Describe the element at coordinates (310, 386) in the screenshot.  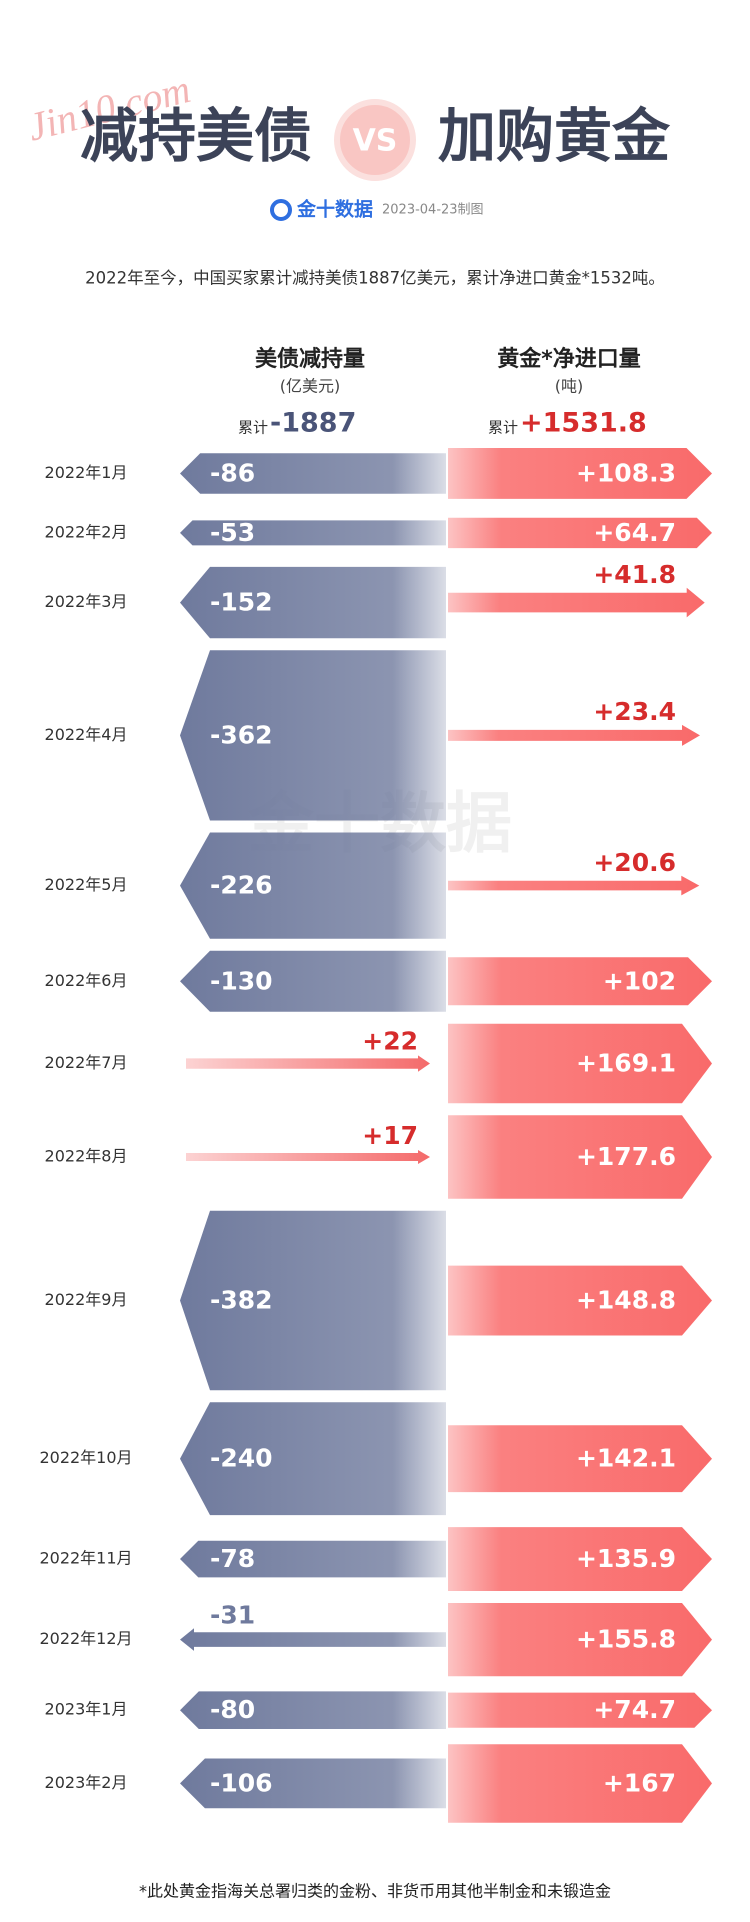
I see `unit-left: (亿美元)` at that location.